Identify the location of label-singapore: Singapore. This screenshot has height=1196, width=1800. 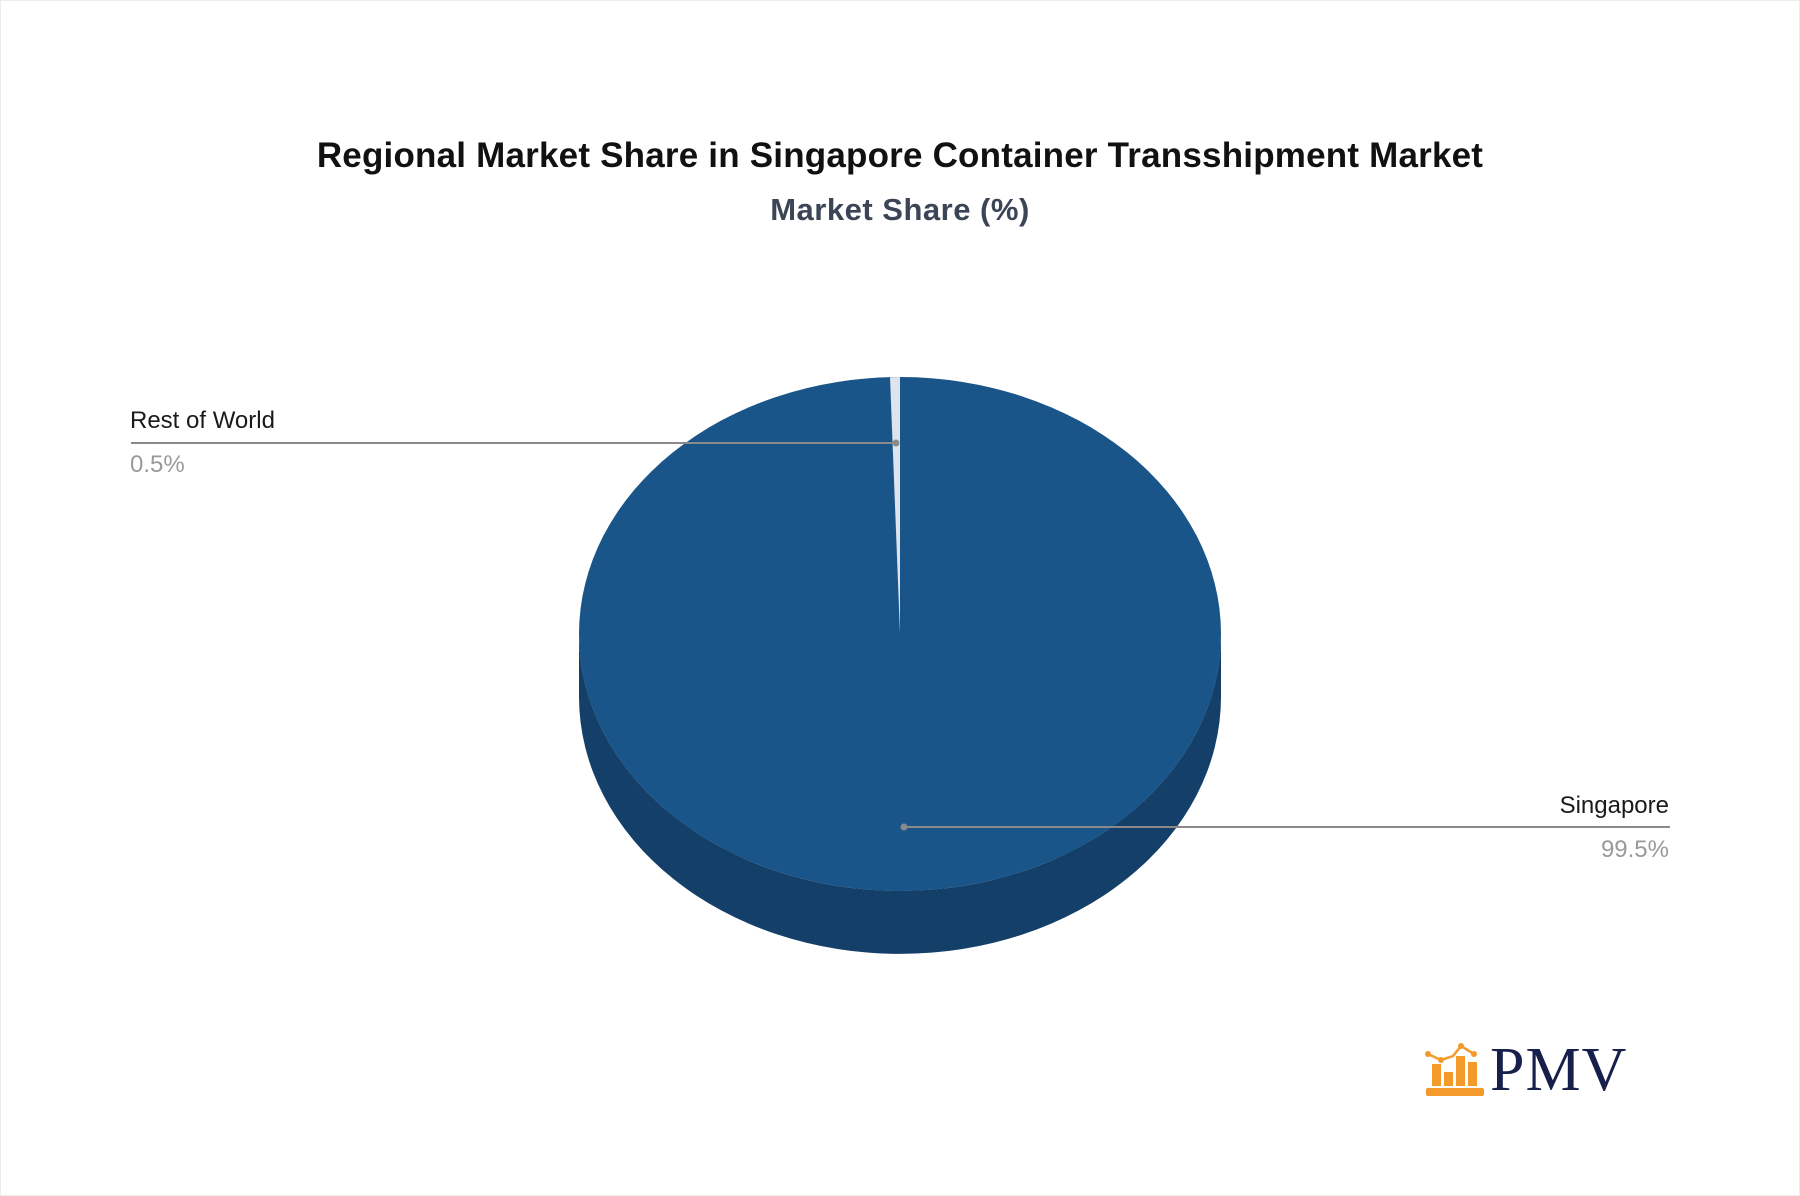
(1614, 805).